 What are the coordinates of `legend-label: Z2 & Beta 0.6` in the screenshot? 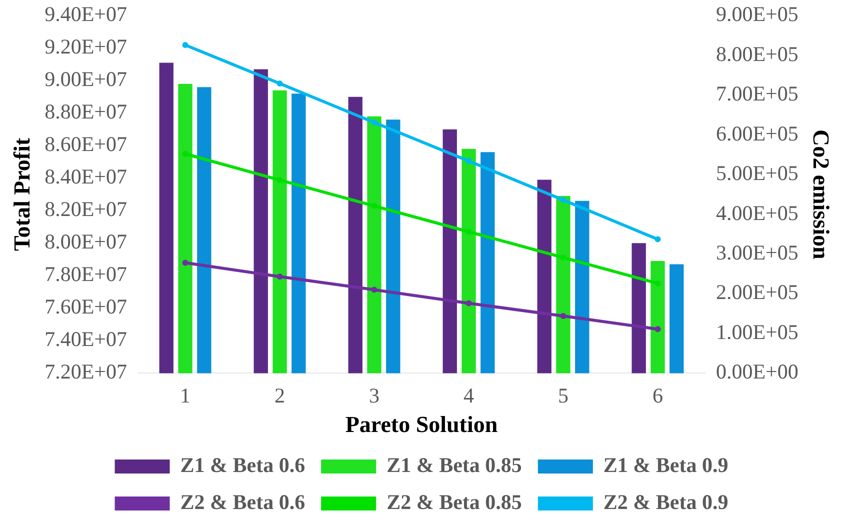 It's located at (243, 502).